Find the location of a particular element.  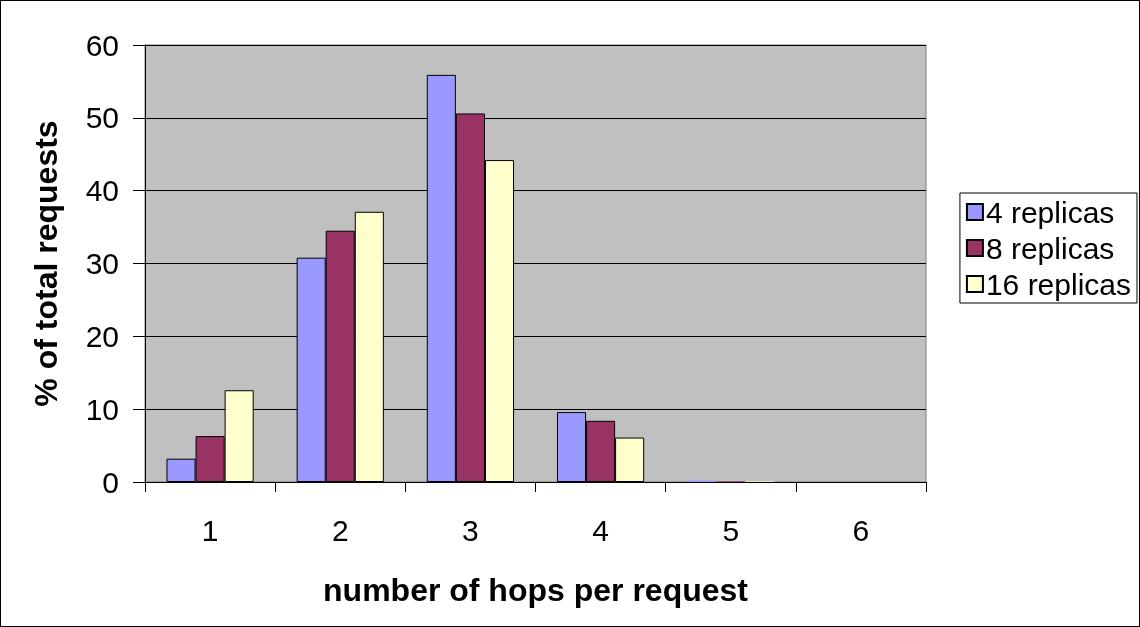

x-tick-label: 1 is located at coordinates (210, 530).